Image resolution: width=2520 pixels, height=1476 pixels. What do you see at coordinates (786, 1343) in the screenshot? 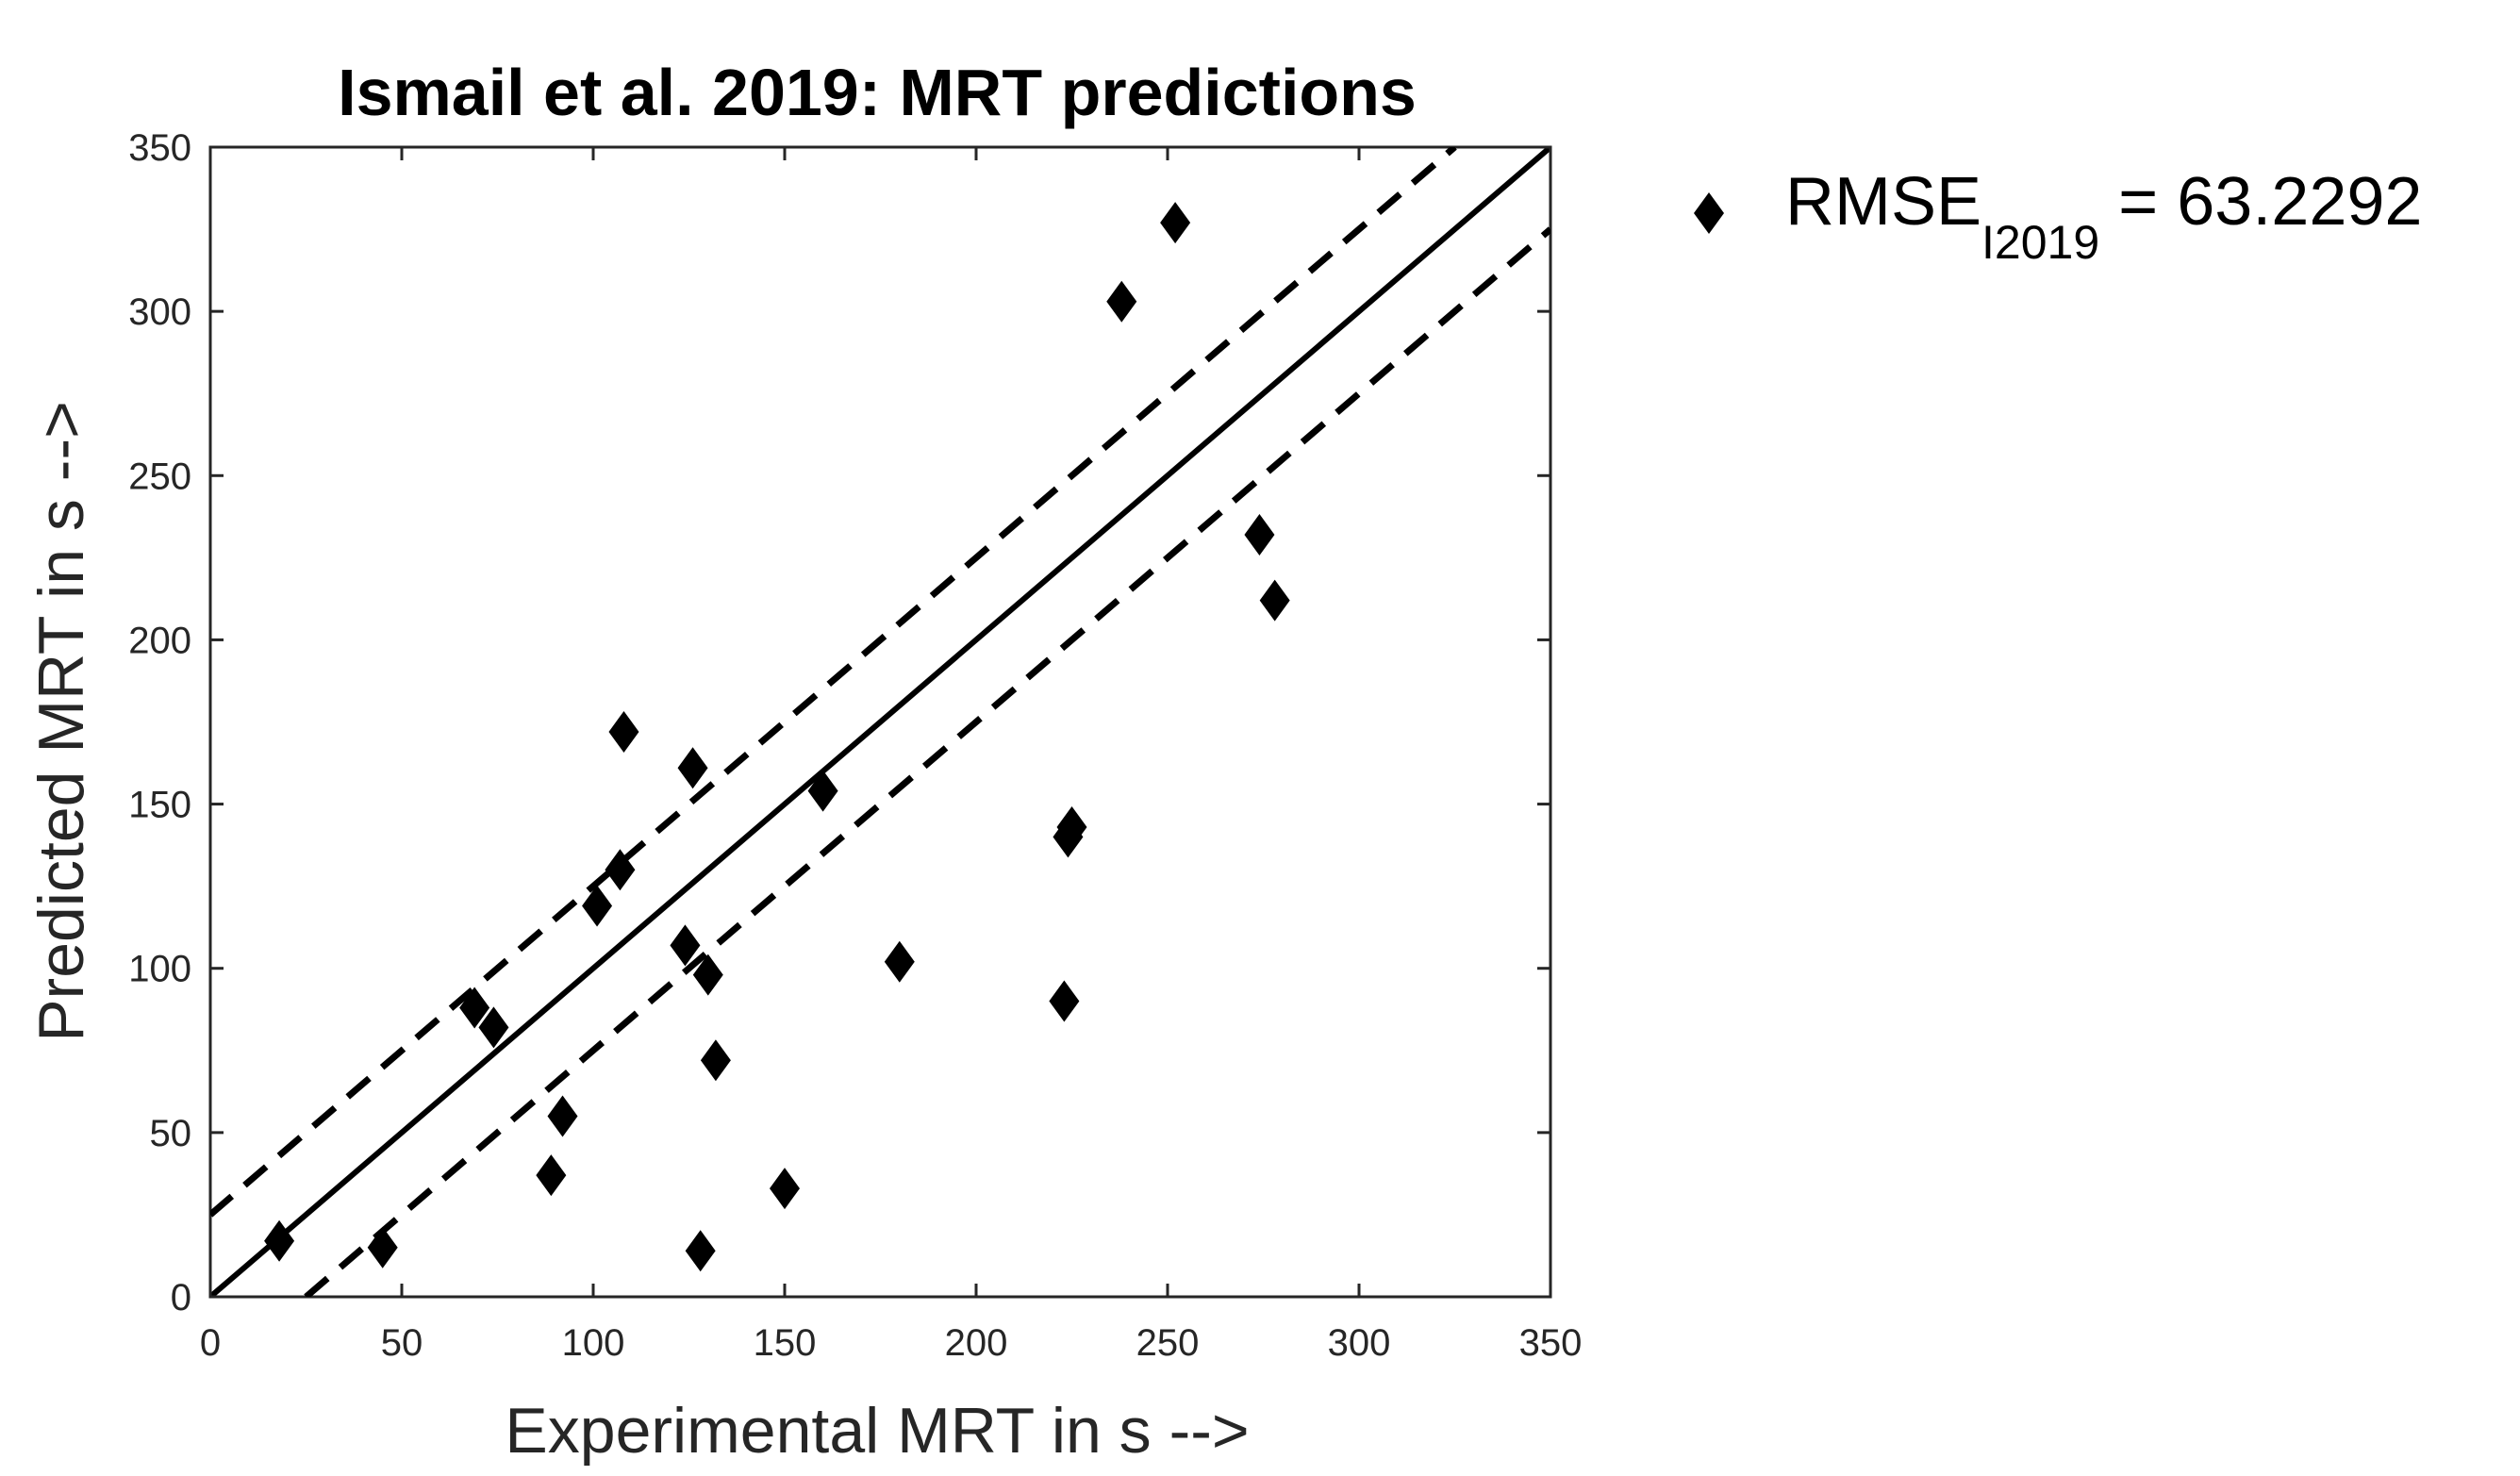
I see `x-tick-label: 150` at bounding box center [786, 1343].